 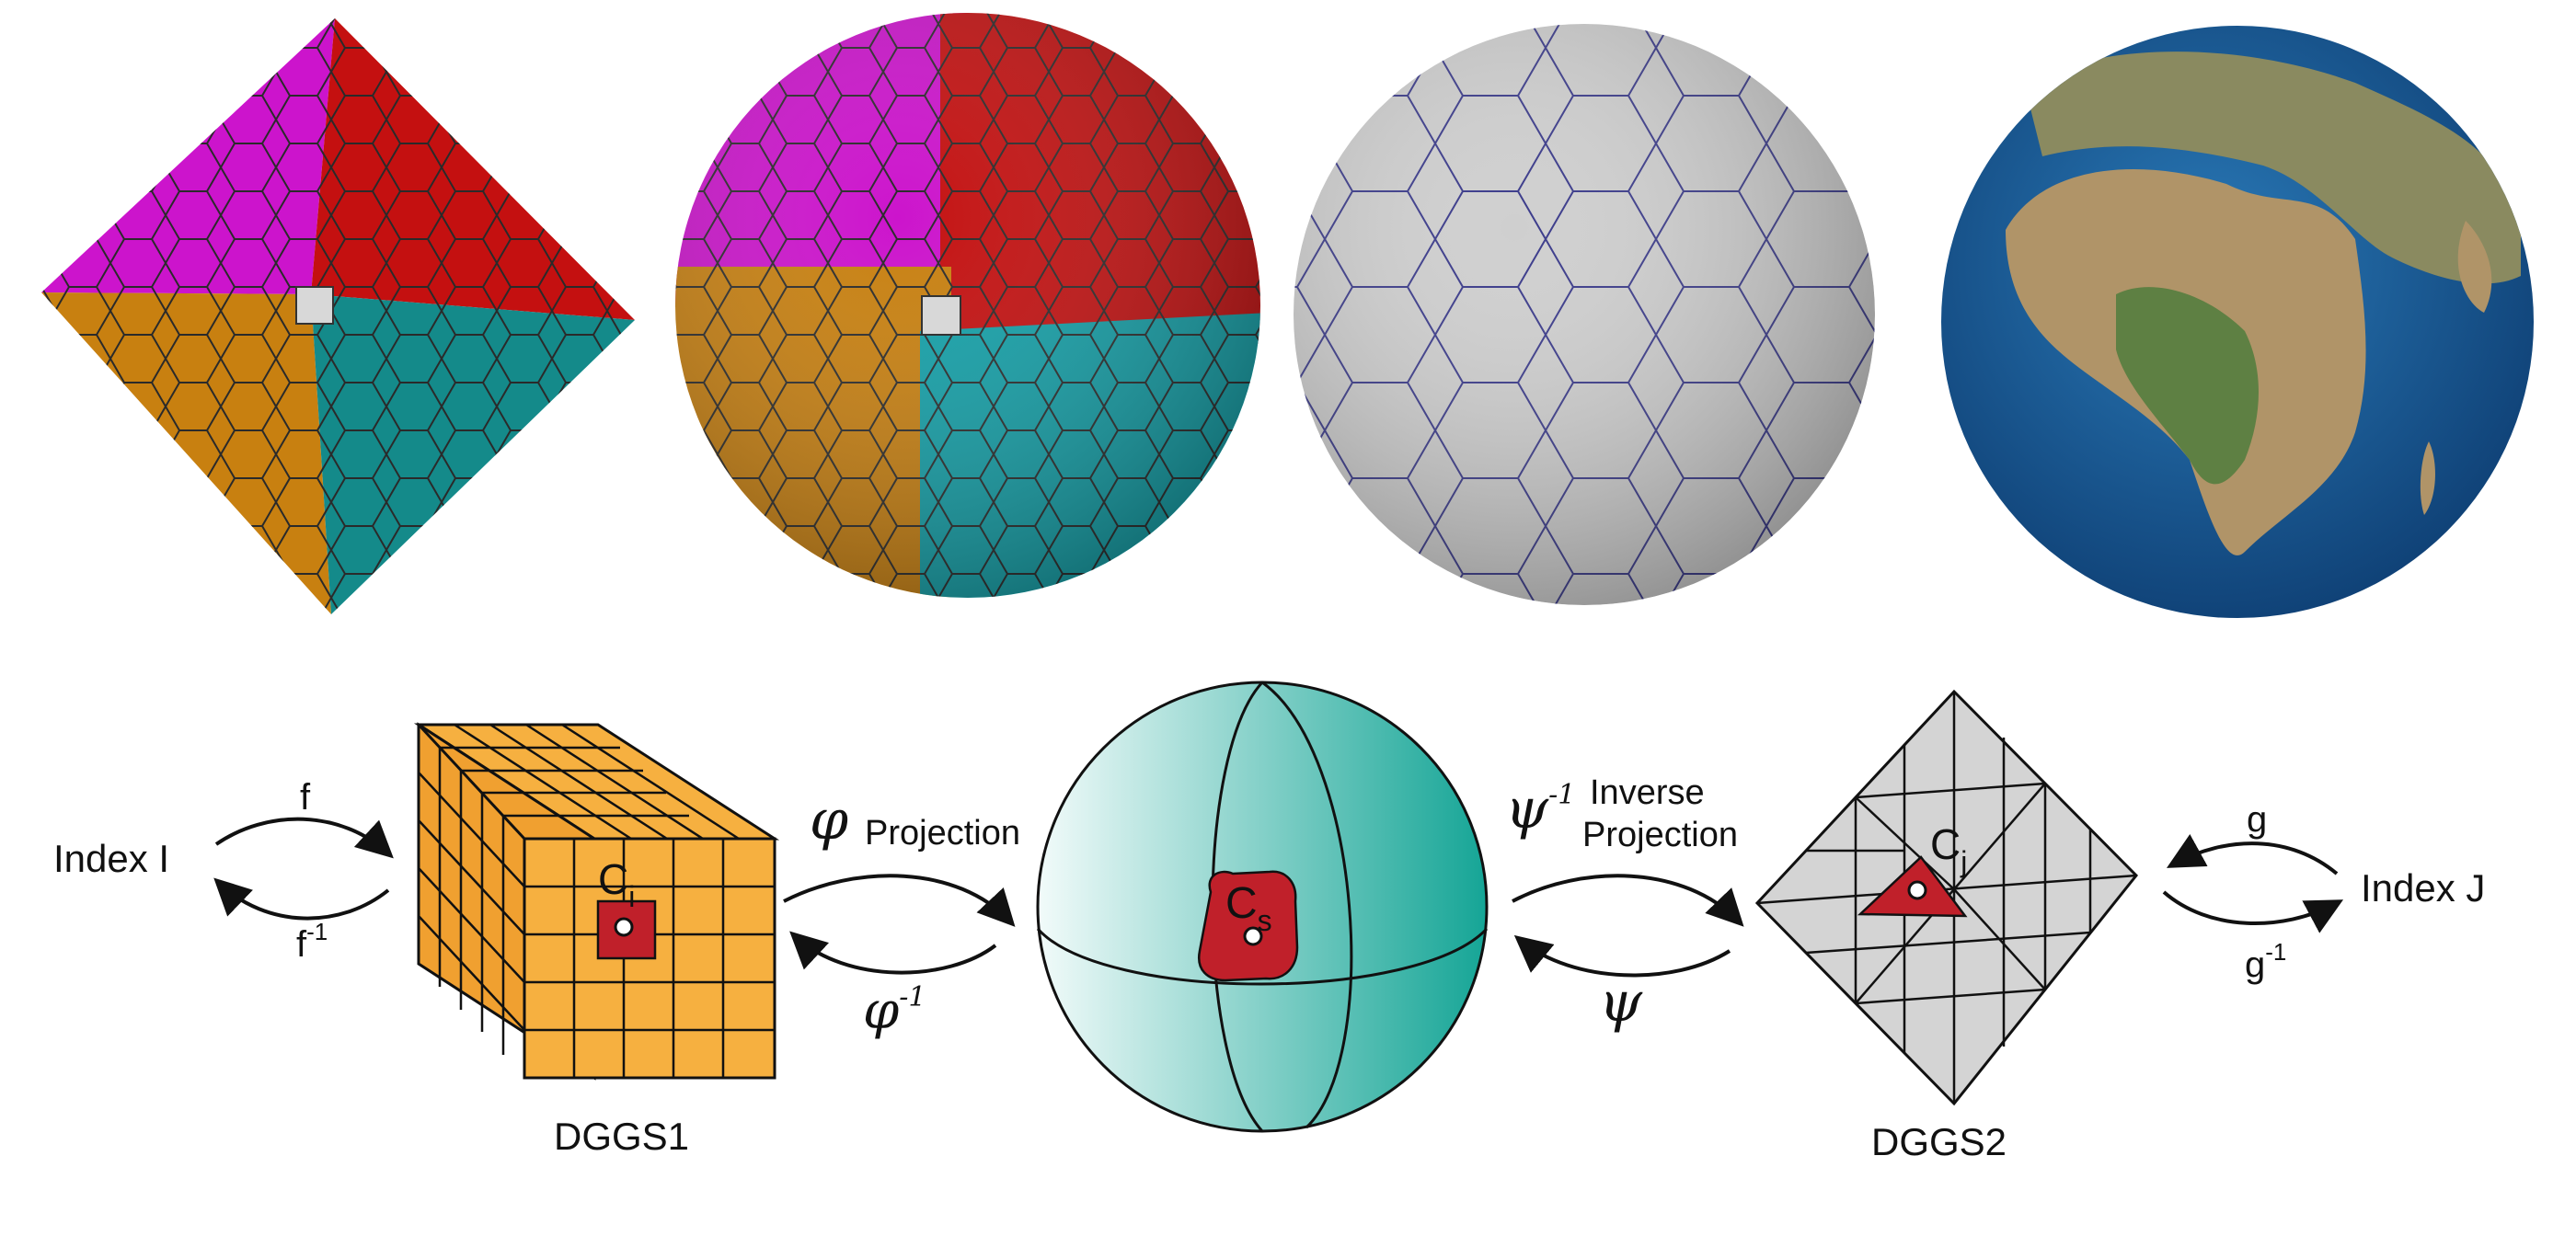 I want to click on cell-ci-label: Ci, so click(x=616, y=884).